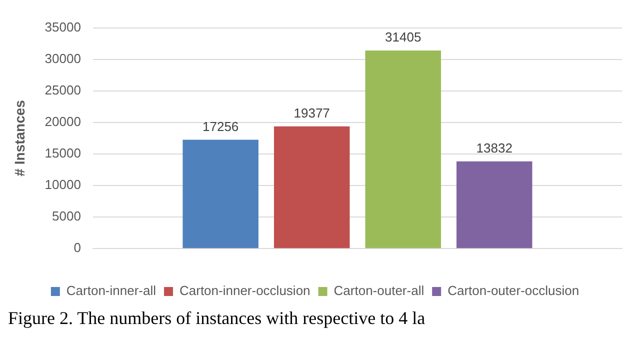  Describe the element at coordinates (62, 58) in the screenshot. I see `y-tick-label: 30000` at that location.